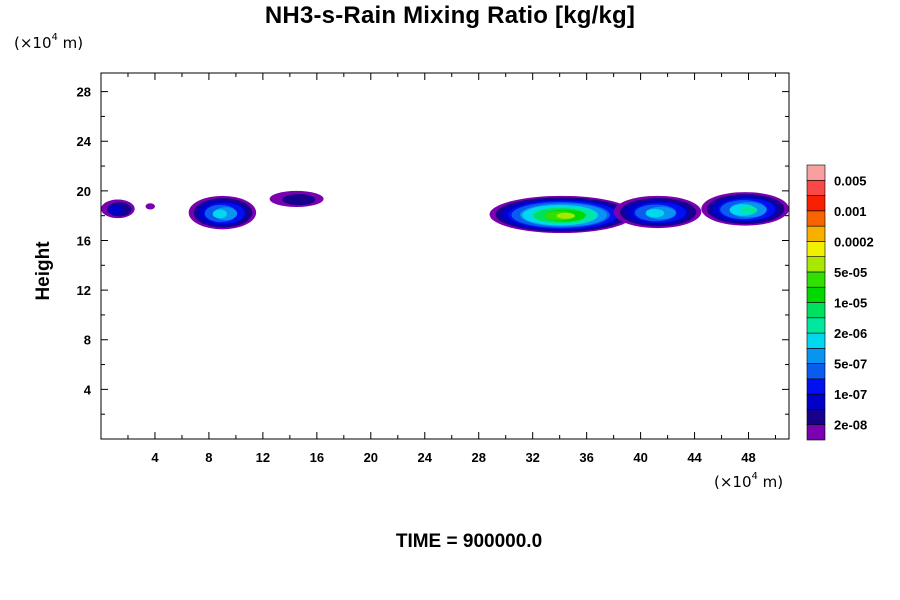  Describe the element at coordinates (854, 241) in the screenshot. I see `colorbar-label: 0.0002` at that location.